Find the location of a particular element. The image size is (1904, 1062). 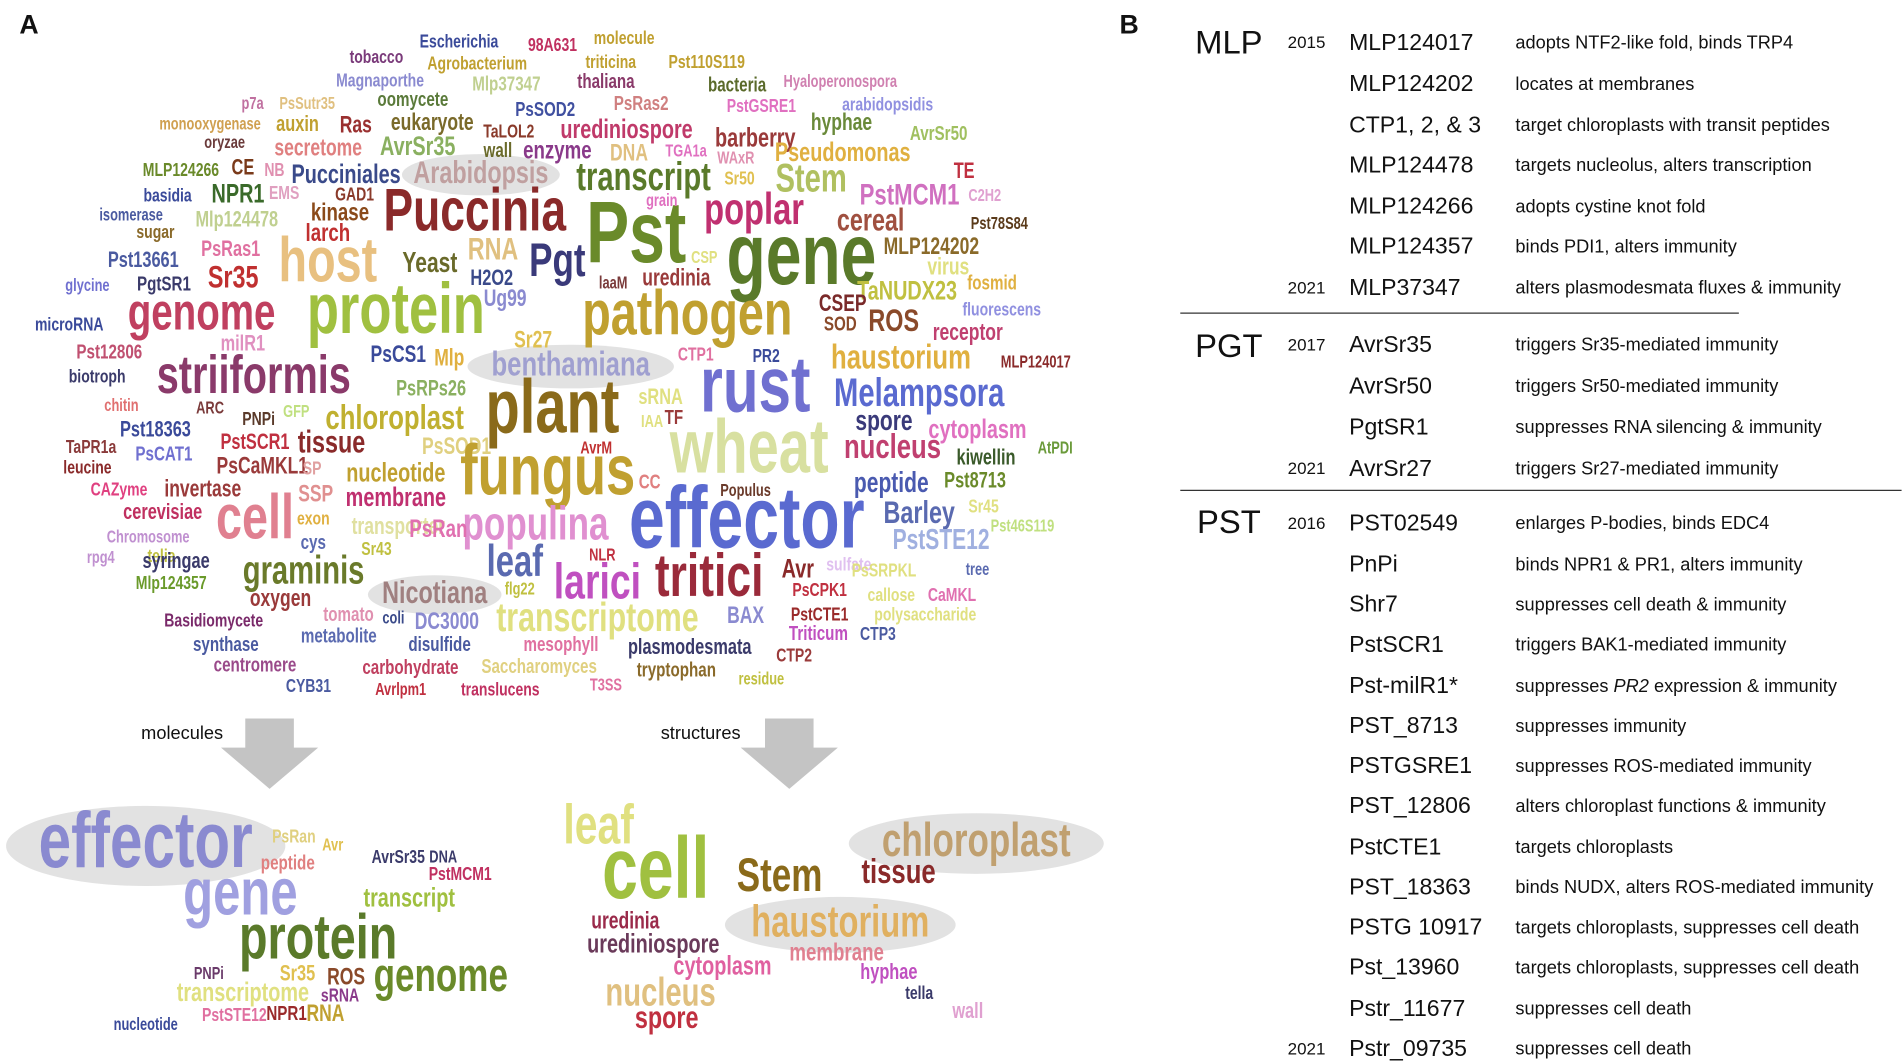

cloud-word: populina is located at coordinates (536, 522).